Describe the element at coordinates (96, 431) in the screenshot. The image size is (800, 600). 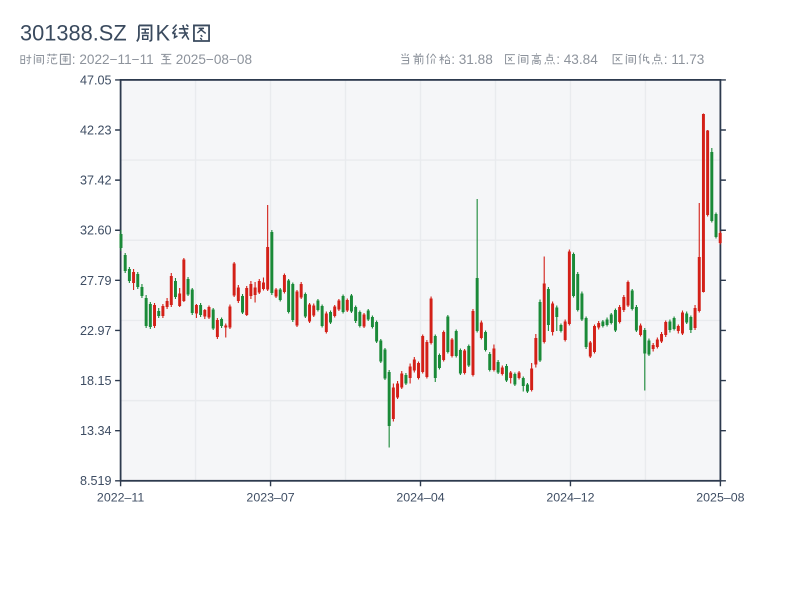
I see `svg-text: 13.34` at that location.